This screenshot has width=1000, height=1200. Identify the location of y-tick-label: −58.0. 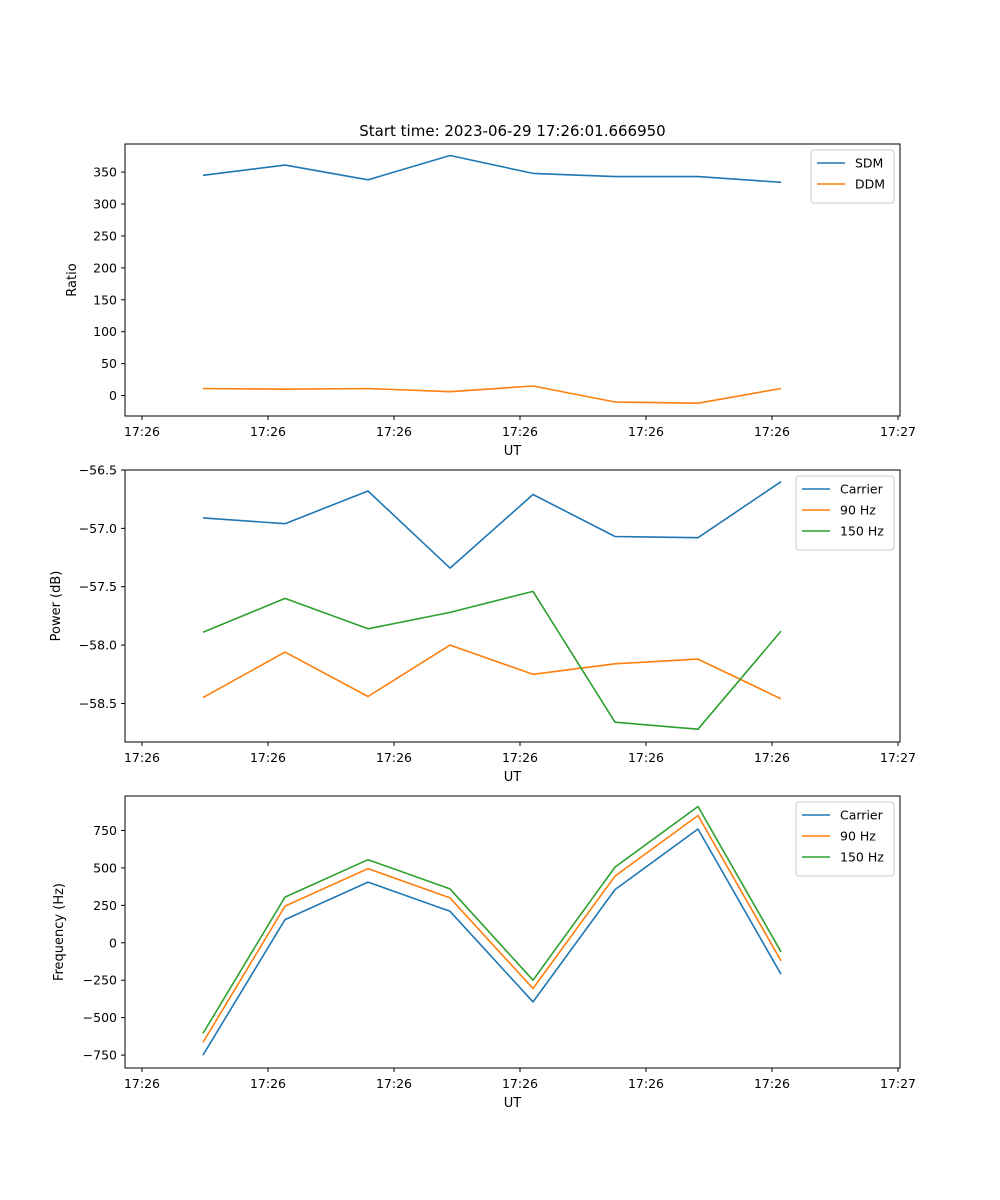
(98, 645).